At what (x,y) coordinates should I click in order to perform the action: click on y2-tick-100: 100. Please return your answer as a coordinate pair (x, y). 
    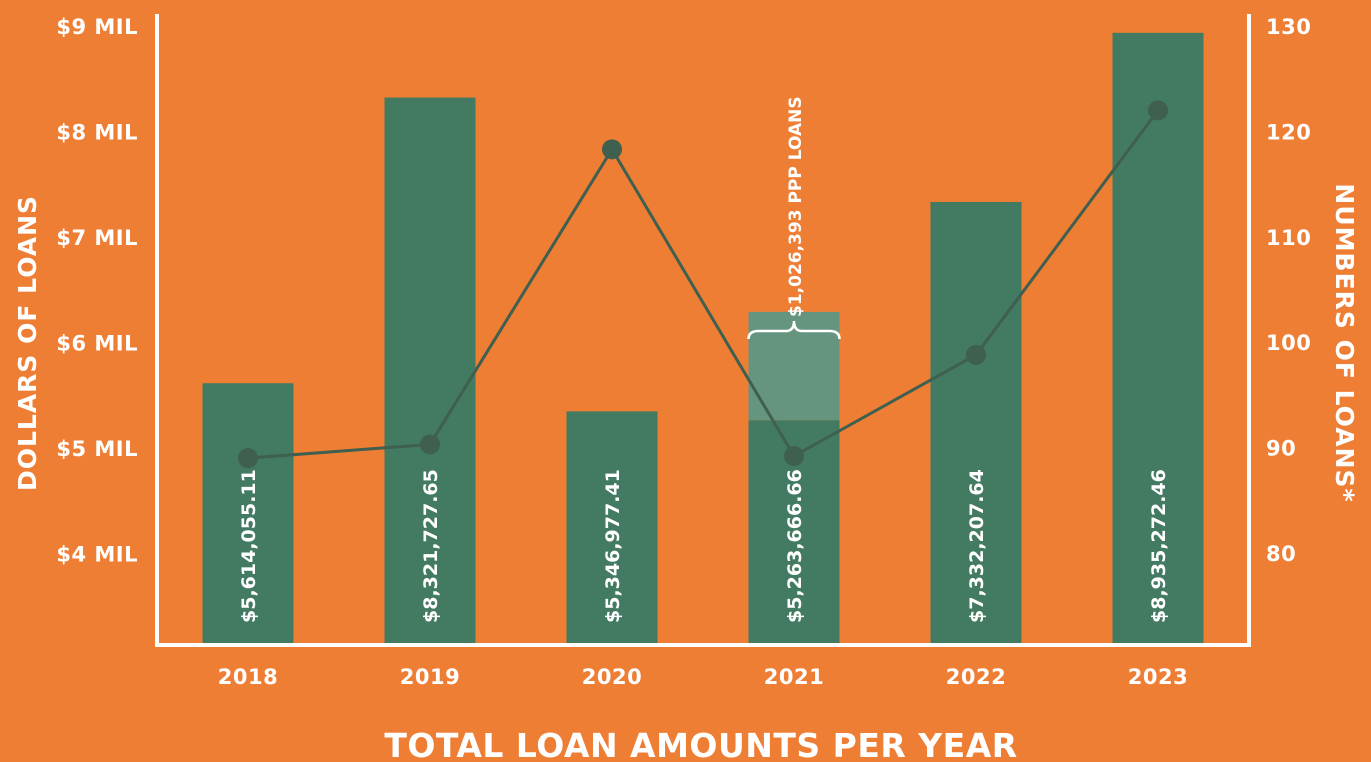
    Looking at the image, I should click on (1288, 343).